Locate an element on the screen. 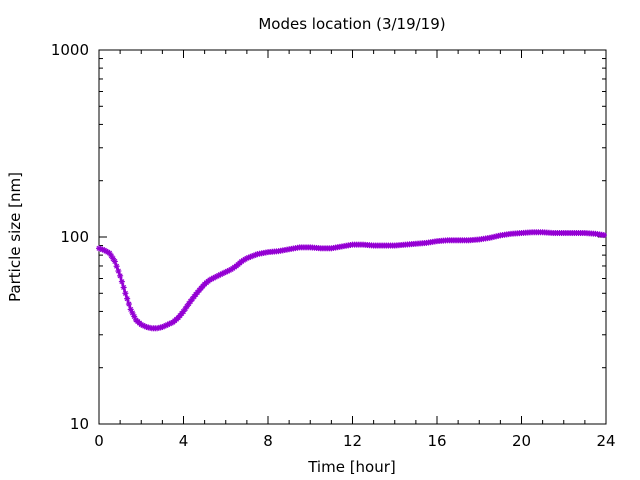  x-tick-label: 20 is located at coordinates (521, 441).